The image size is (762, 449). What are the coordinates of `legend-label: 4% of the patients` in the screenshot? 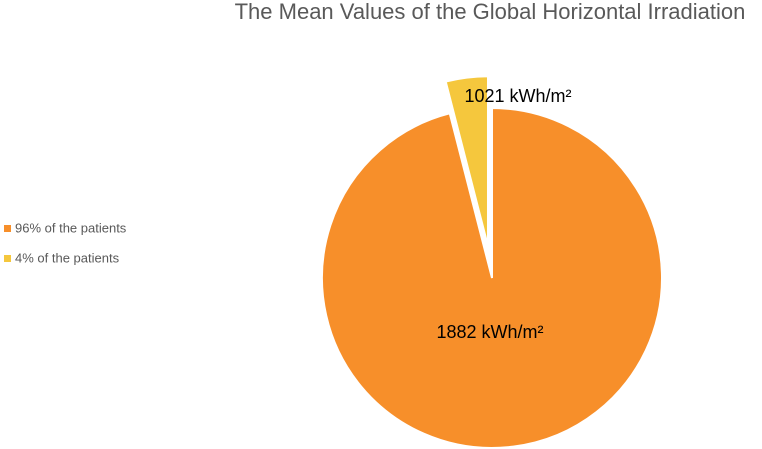 It's located at (67, 257).